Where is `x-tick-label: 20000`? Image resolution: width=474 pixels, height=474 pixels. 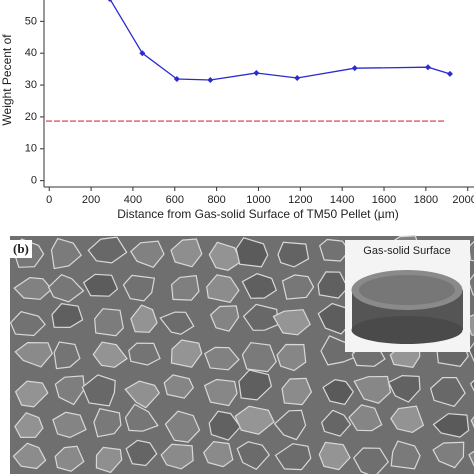 x-tick-label: 20000 is located at coordinates (463, 200).